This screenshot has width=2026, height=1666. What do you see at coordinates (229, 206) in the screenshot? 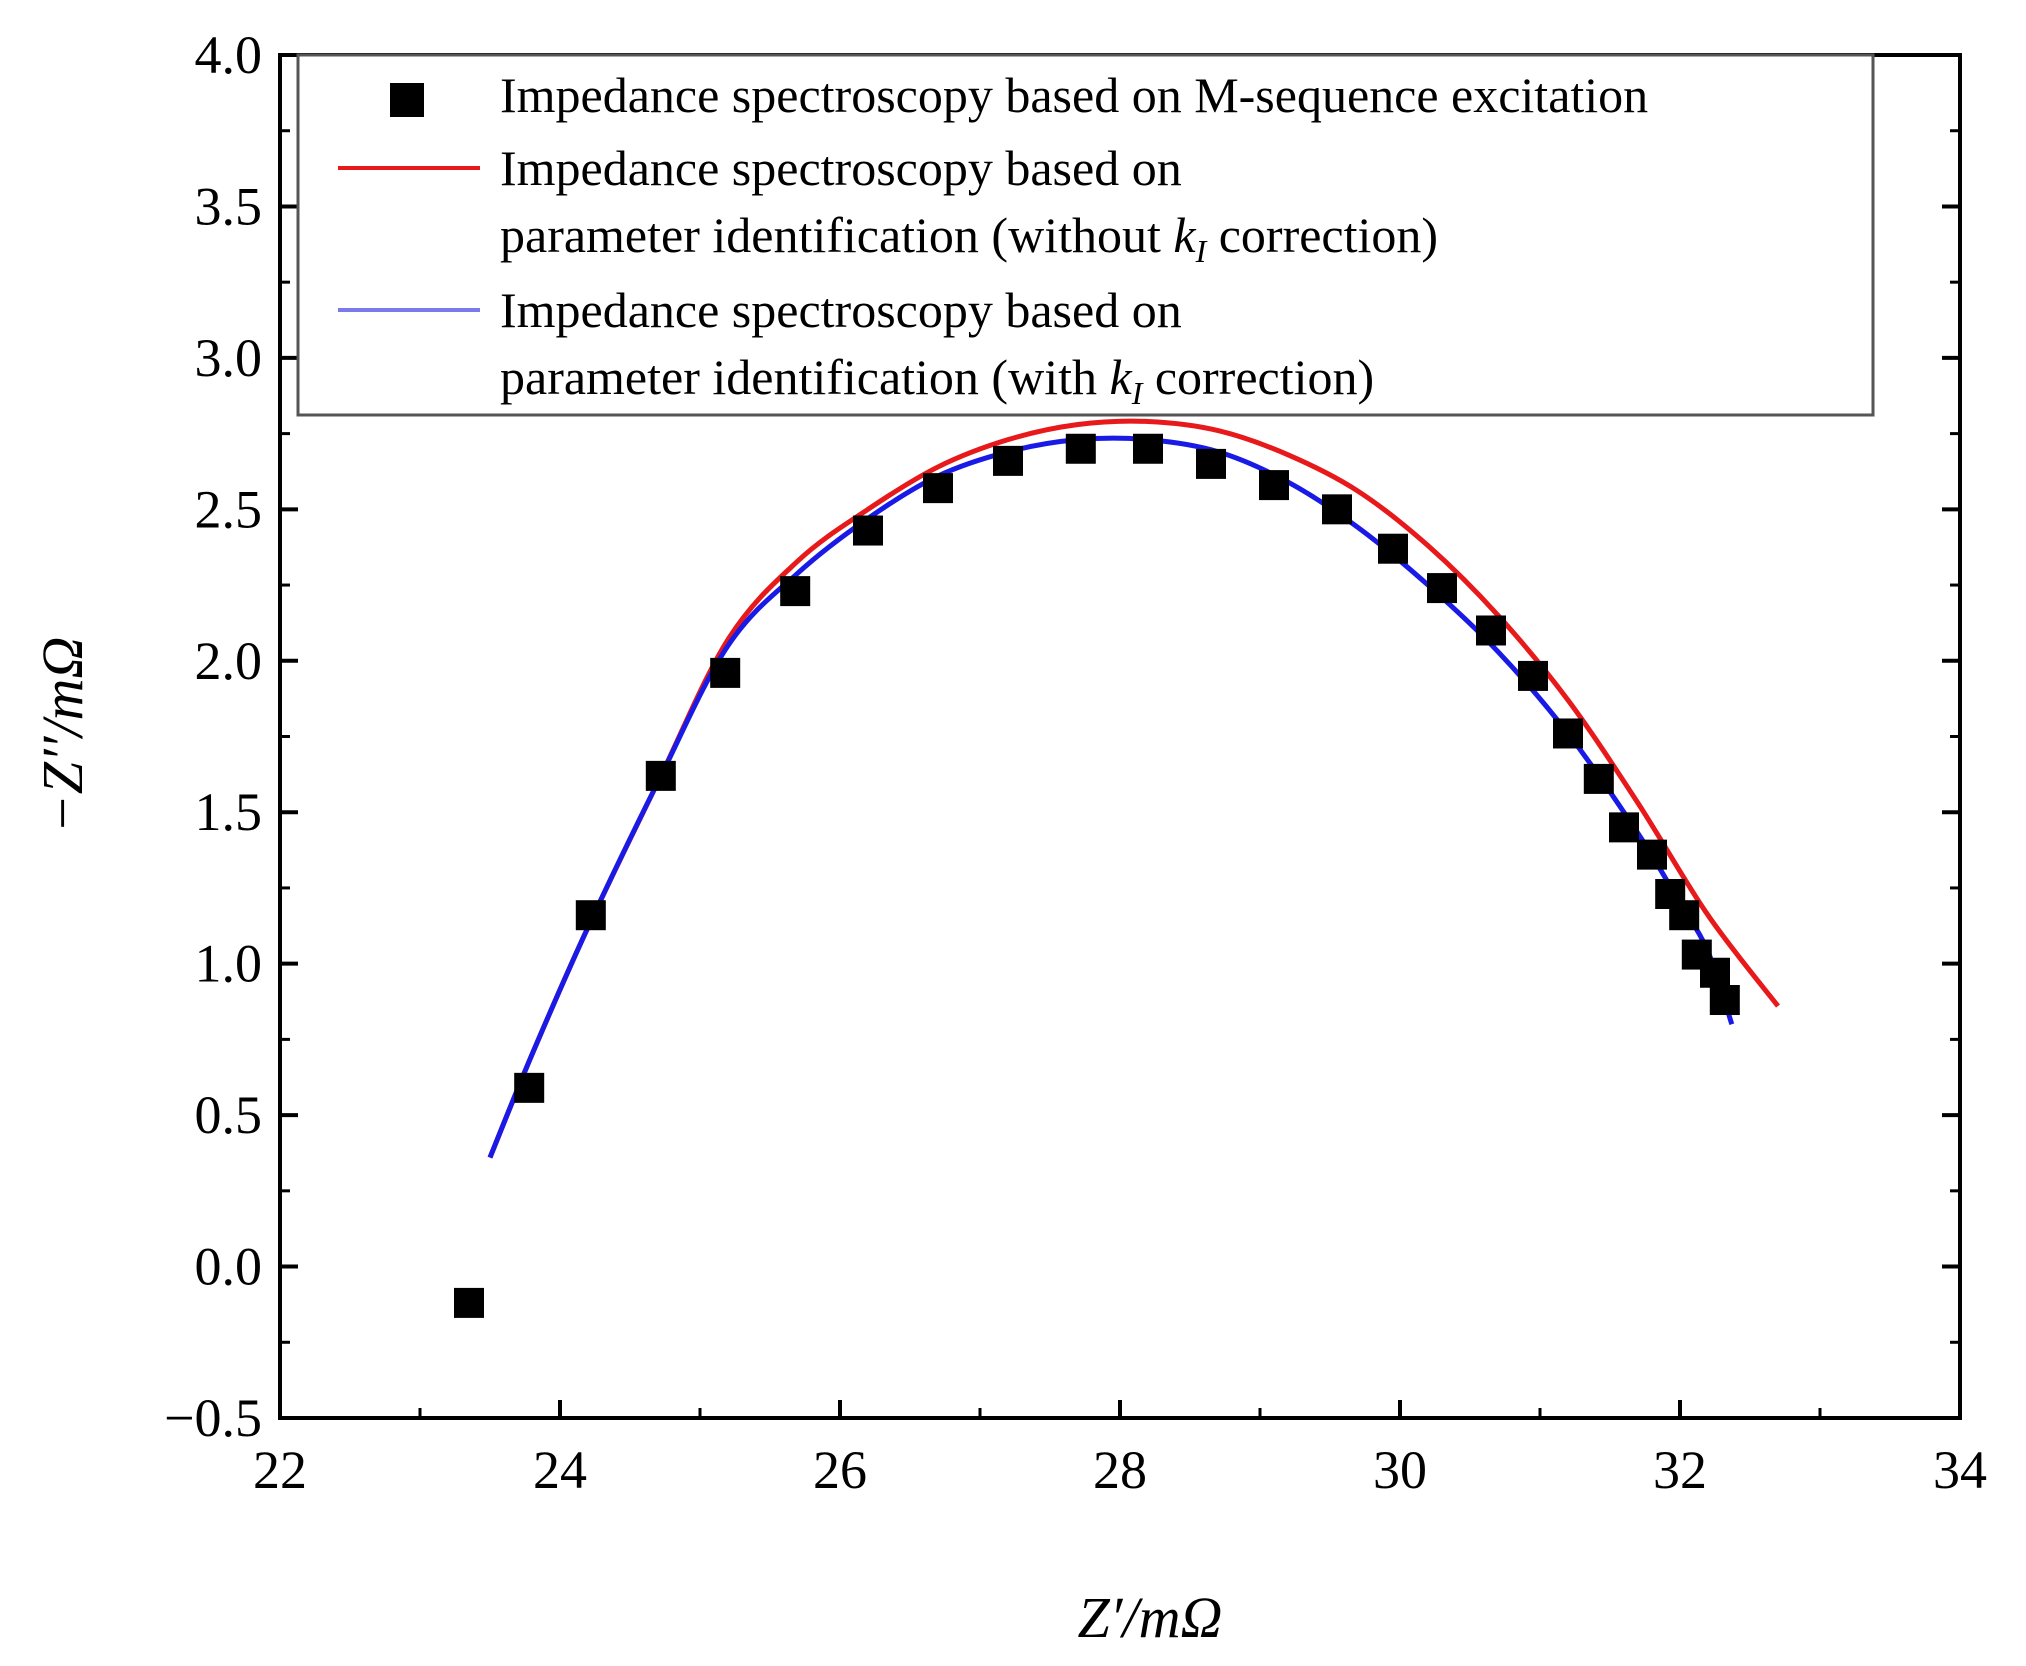
I see `y-tick-label: 3.5` at bounding box center [229, 206].